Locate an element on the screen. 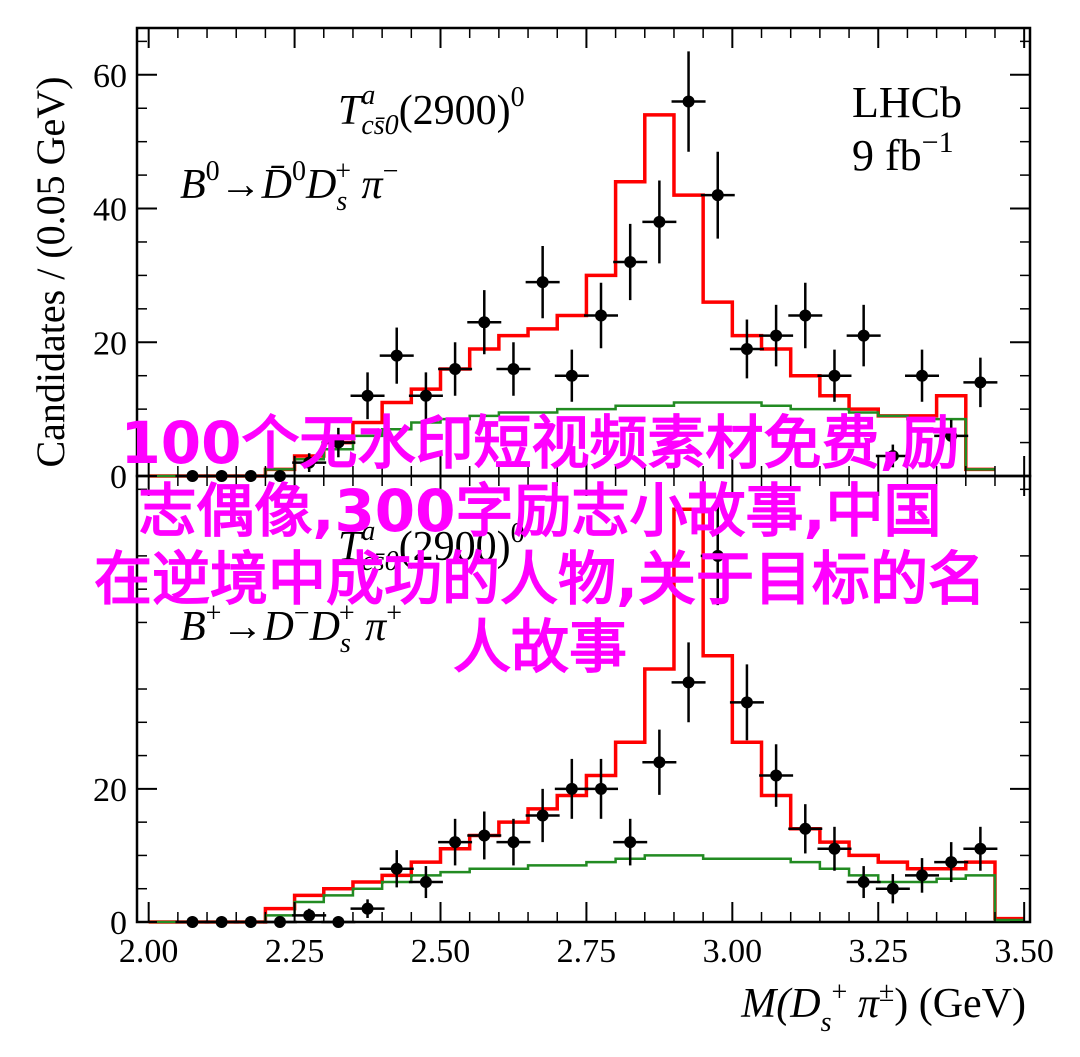  x-tick-label: 2.50 is located at coordinates (441, 951).